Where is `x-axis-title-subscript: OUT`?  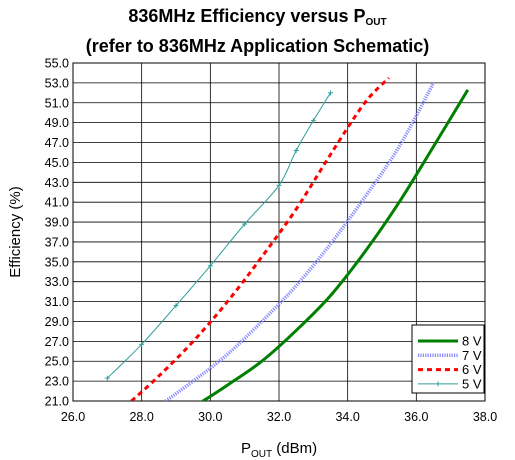 x-axis-title-subscript: OUT is located at coordinates (261, 454).